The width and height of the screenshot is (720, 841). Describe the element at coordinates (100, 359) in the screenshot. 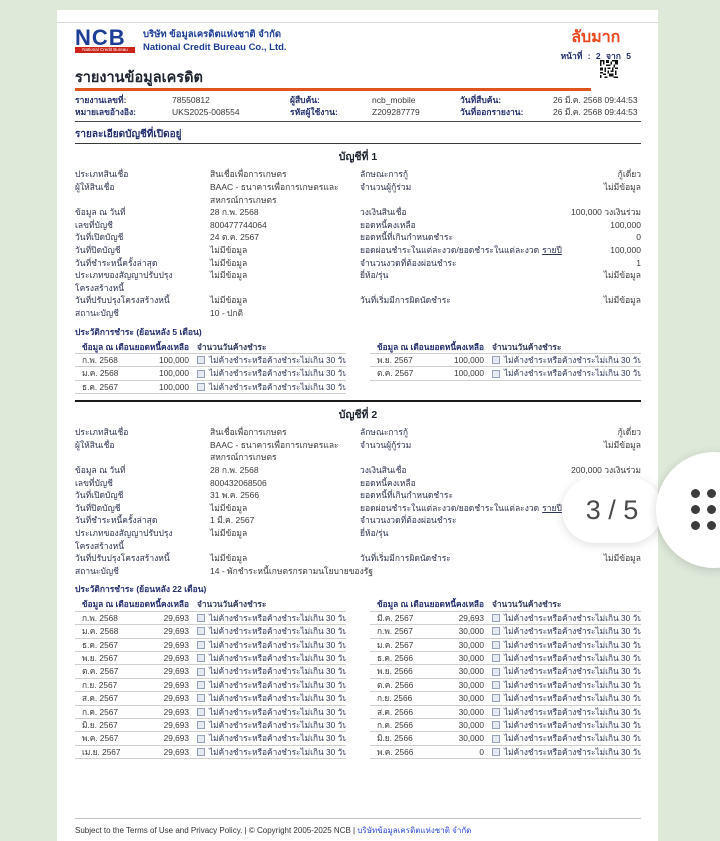

I see `history-month: ก.พ. 2568` at that location.